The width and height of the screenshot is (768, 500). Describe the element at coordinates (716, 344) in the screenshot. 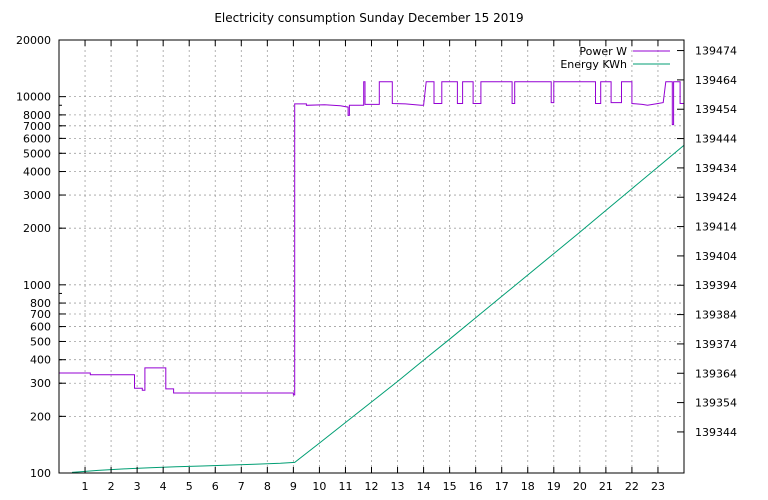

I see `y-right-tick-label: 139374` at that location.